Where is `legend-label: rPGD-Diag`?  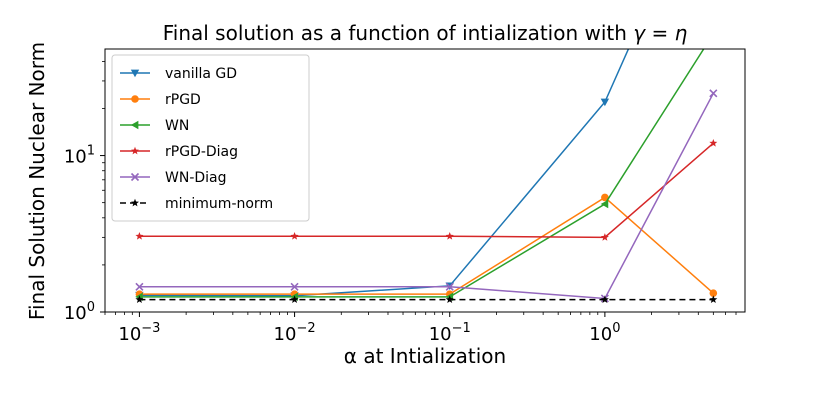
legend-label: rPGD-Diag is located at coordinates (201, 152).